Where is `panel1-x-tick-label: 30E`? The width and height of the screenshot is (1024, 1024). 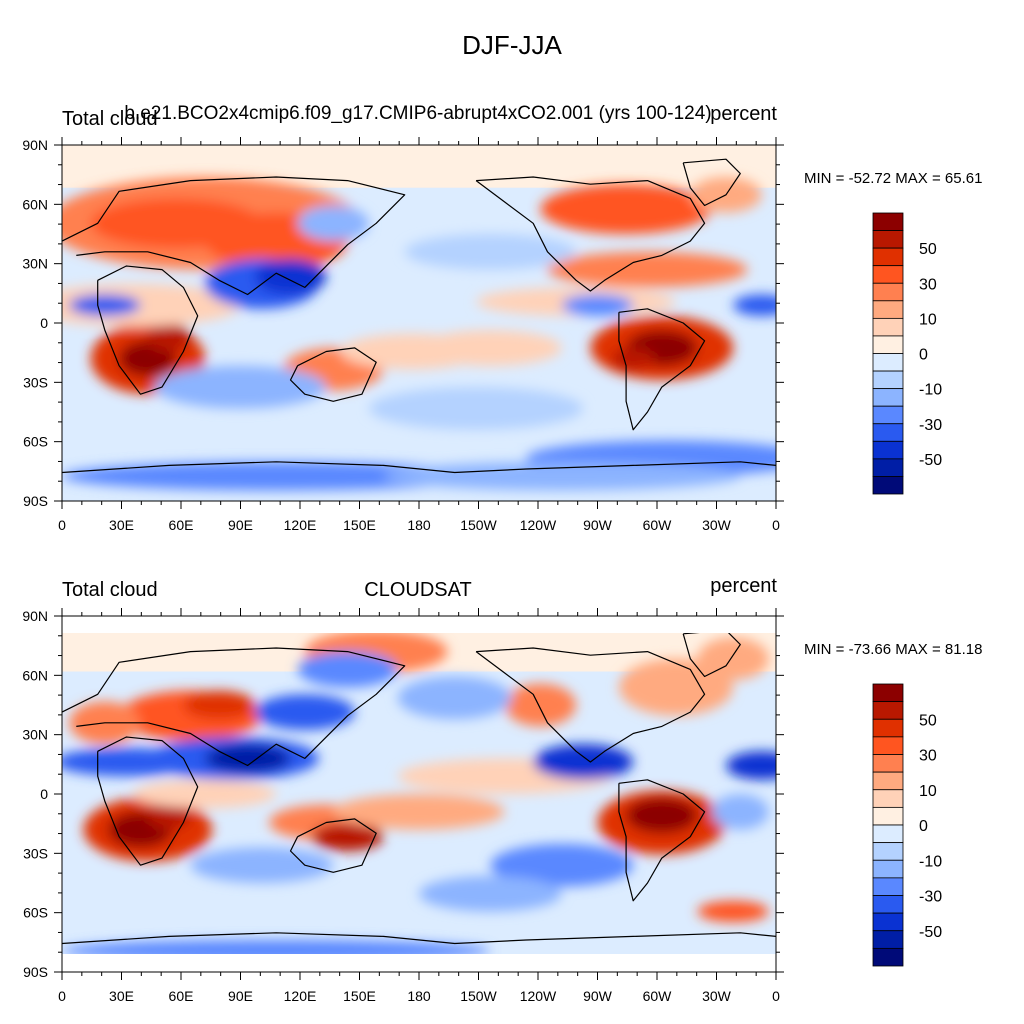
panel1-x-tick-label: 30E is located at coordinates (121, 525).